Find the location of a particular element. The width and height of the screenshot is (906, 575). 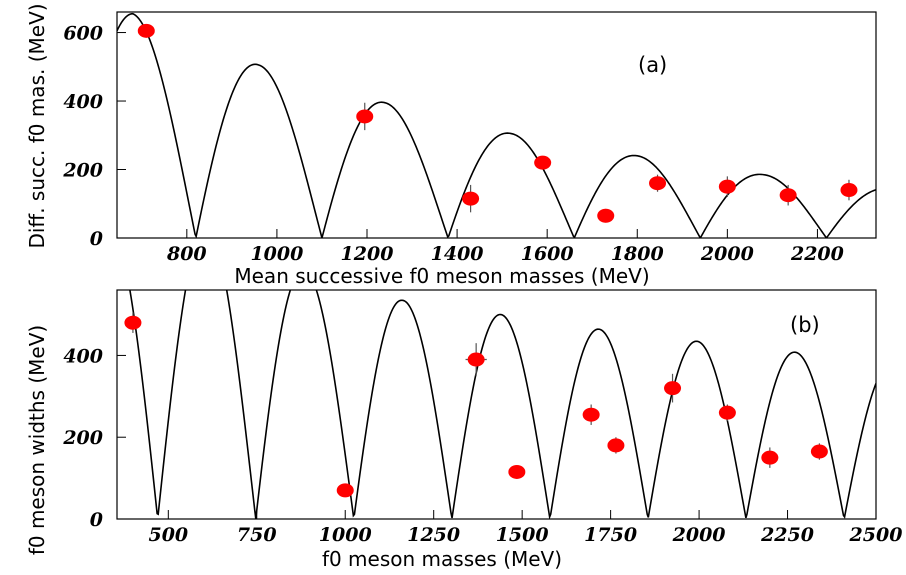

panel-a-xtick-label: 1000 is located at coordinates (276, 254).